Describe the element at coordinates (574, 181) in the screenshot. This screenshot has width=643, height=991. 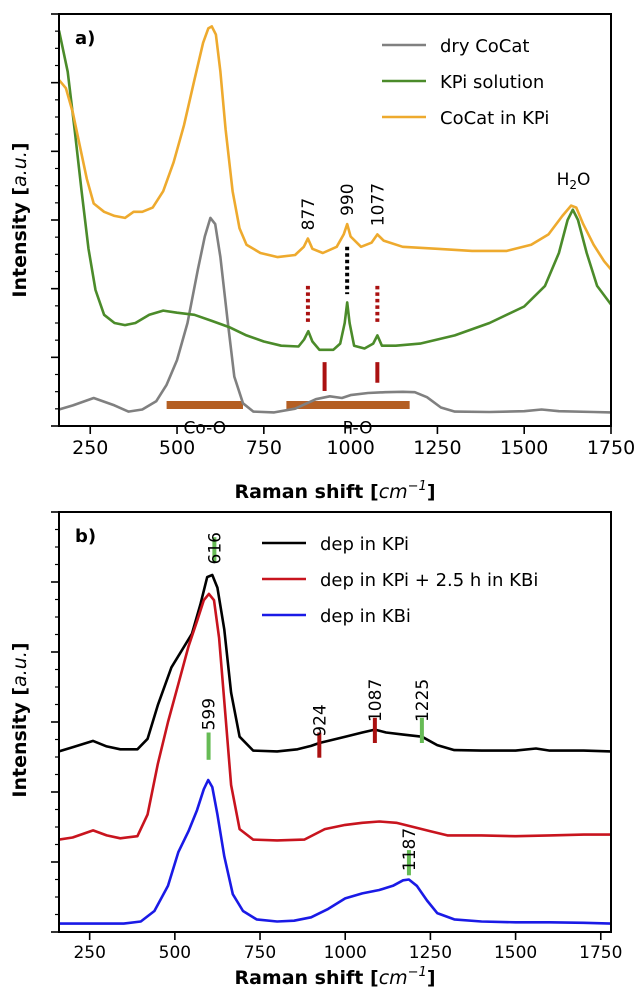
I see `water-label: H2O` at that location.